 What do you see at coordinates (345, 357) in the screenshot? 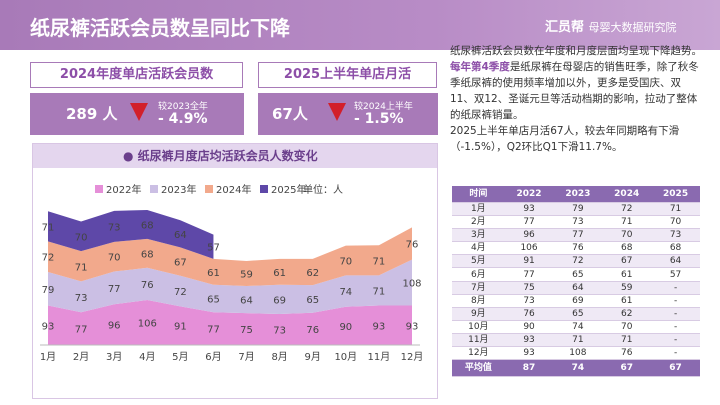
I see `x-tick-label: 10月` at bounding box center [345, 357].